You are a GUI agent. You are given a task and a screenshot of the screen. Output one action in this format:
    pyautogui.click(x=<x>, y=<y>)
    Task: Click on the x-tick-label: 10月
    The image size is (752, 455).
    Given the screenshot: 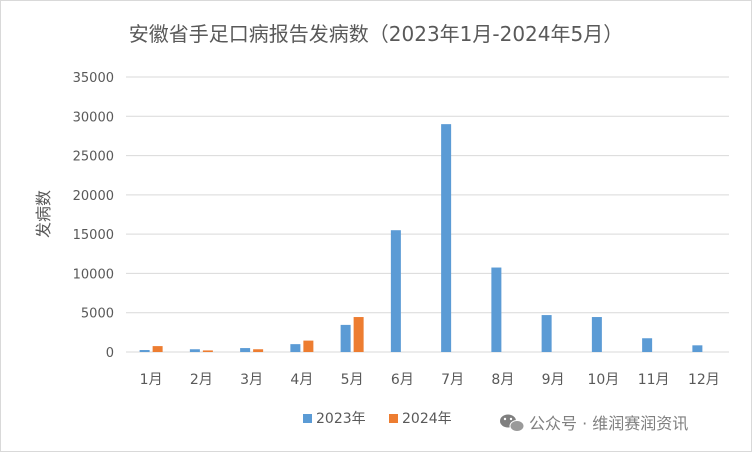 What is the action you would take?
    pyautogui.click(x=603, y=380)
    